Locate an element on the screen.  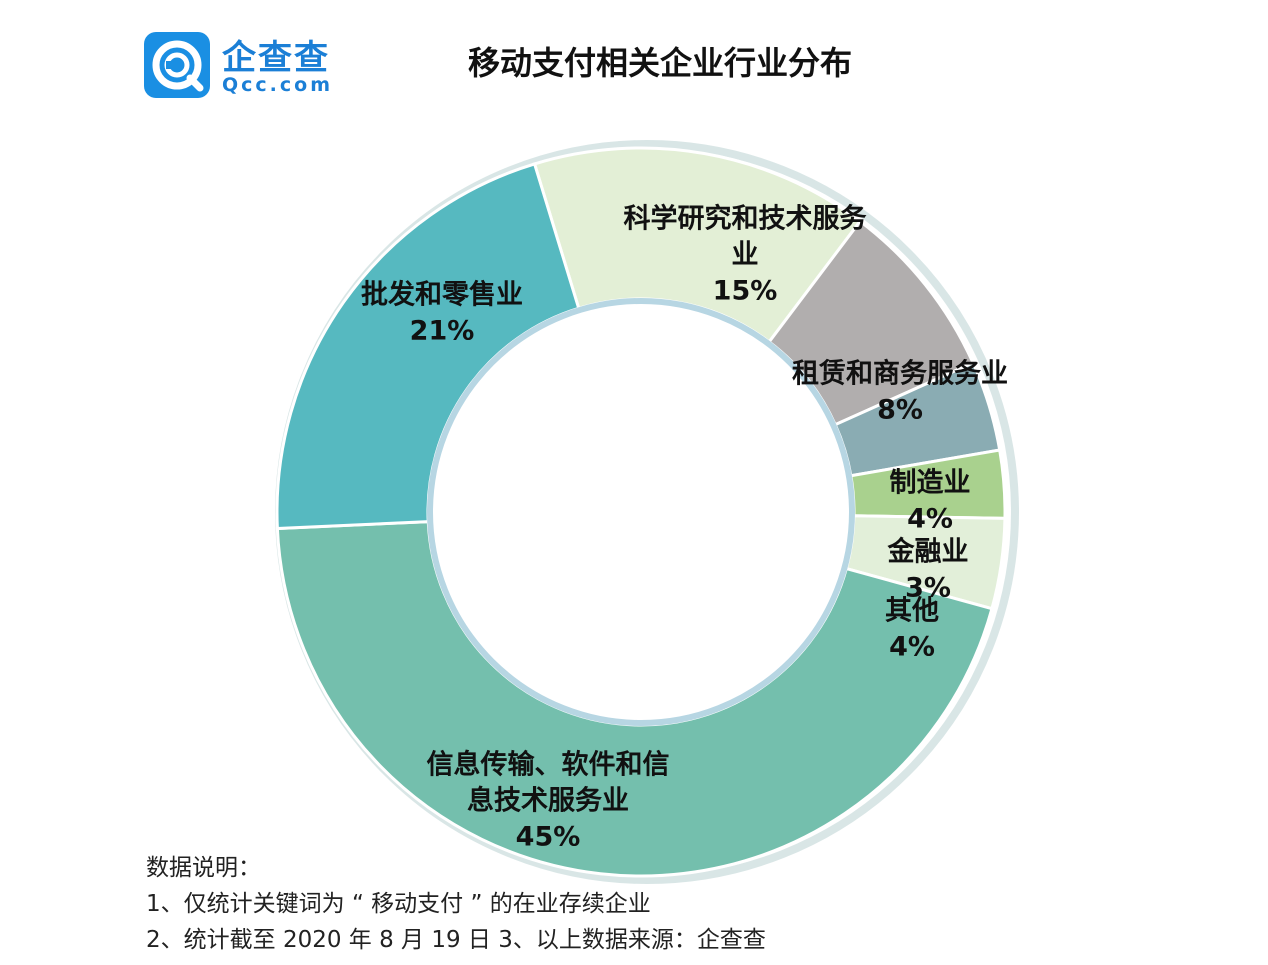
slice-category-label: 其他 is located at coordinates (912, 611).